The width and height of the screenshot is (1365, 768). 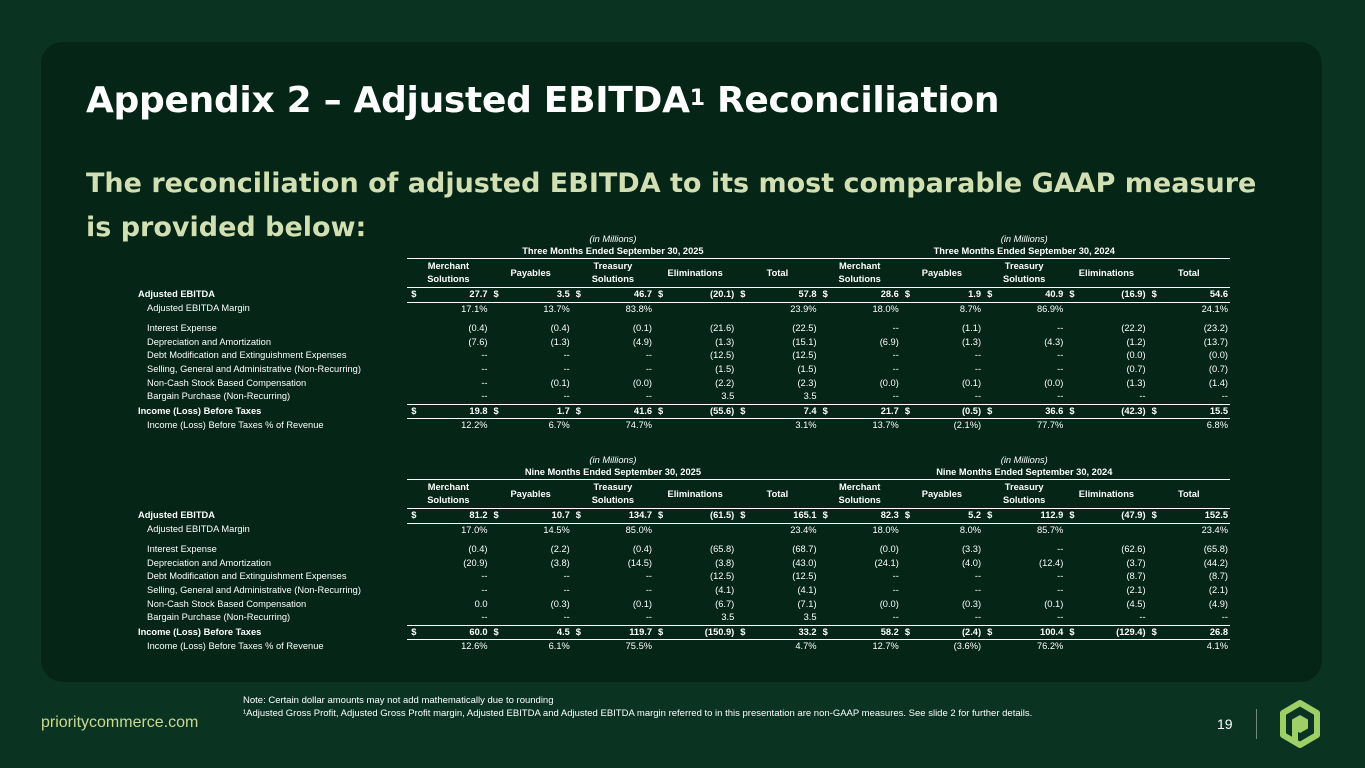 I want to click on row-label: Bargain Purchase (Non-Recurring), so click(x=219, y=396).